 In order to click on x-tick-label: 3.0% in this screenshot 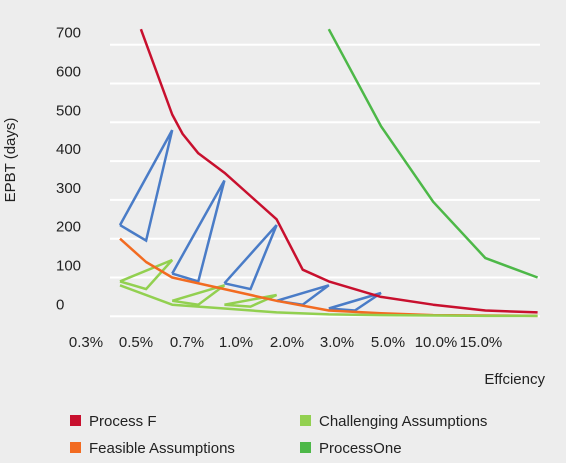, I will do `click(337, 342)`.